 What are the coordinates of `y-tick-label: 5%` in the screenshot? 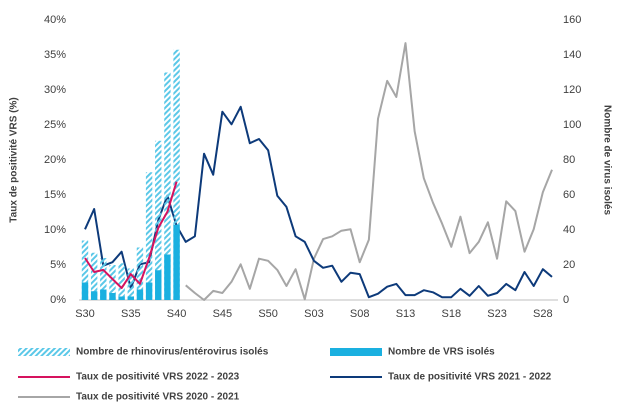 It's located at (58, 265).